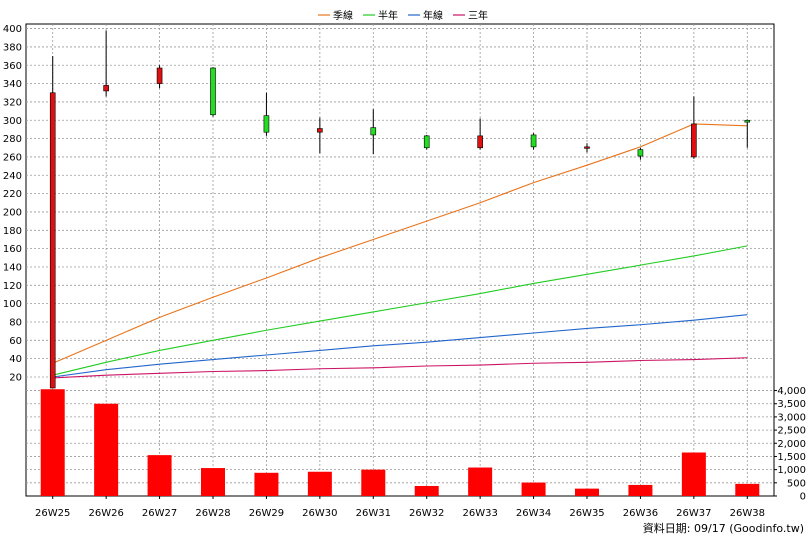  What do you see at coordinates (12, 176) in the screenshot?
I see `price-tick-label: 240` at bounding box center [12, 176].